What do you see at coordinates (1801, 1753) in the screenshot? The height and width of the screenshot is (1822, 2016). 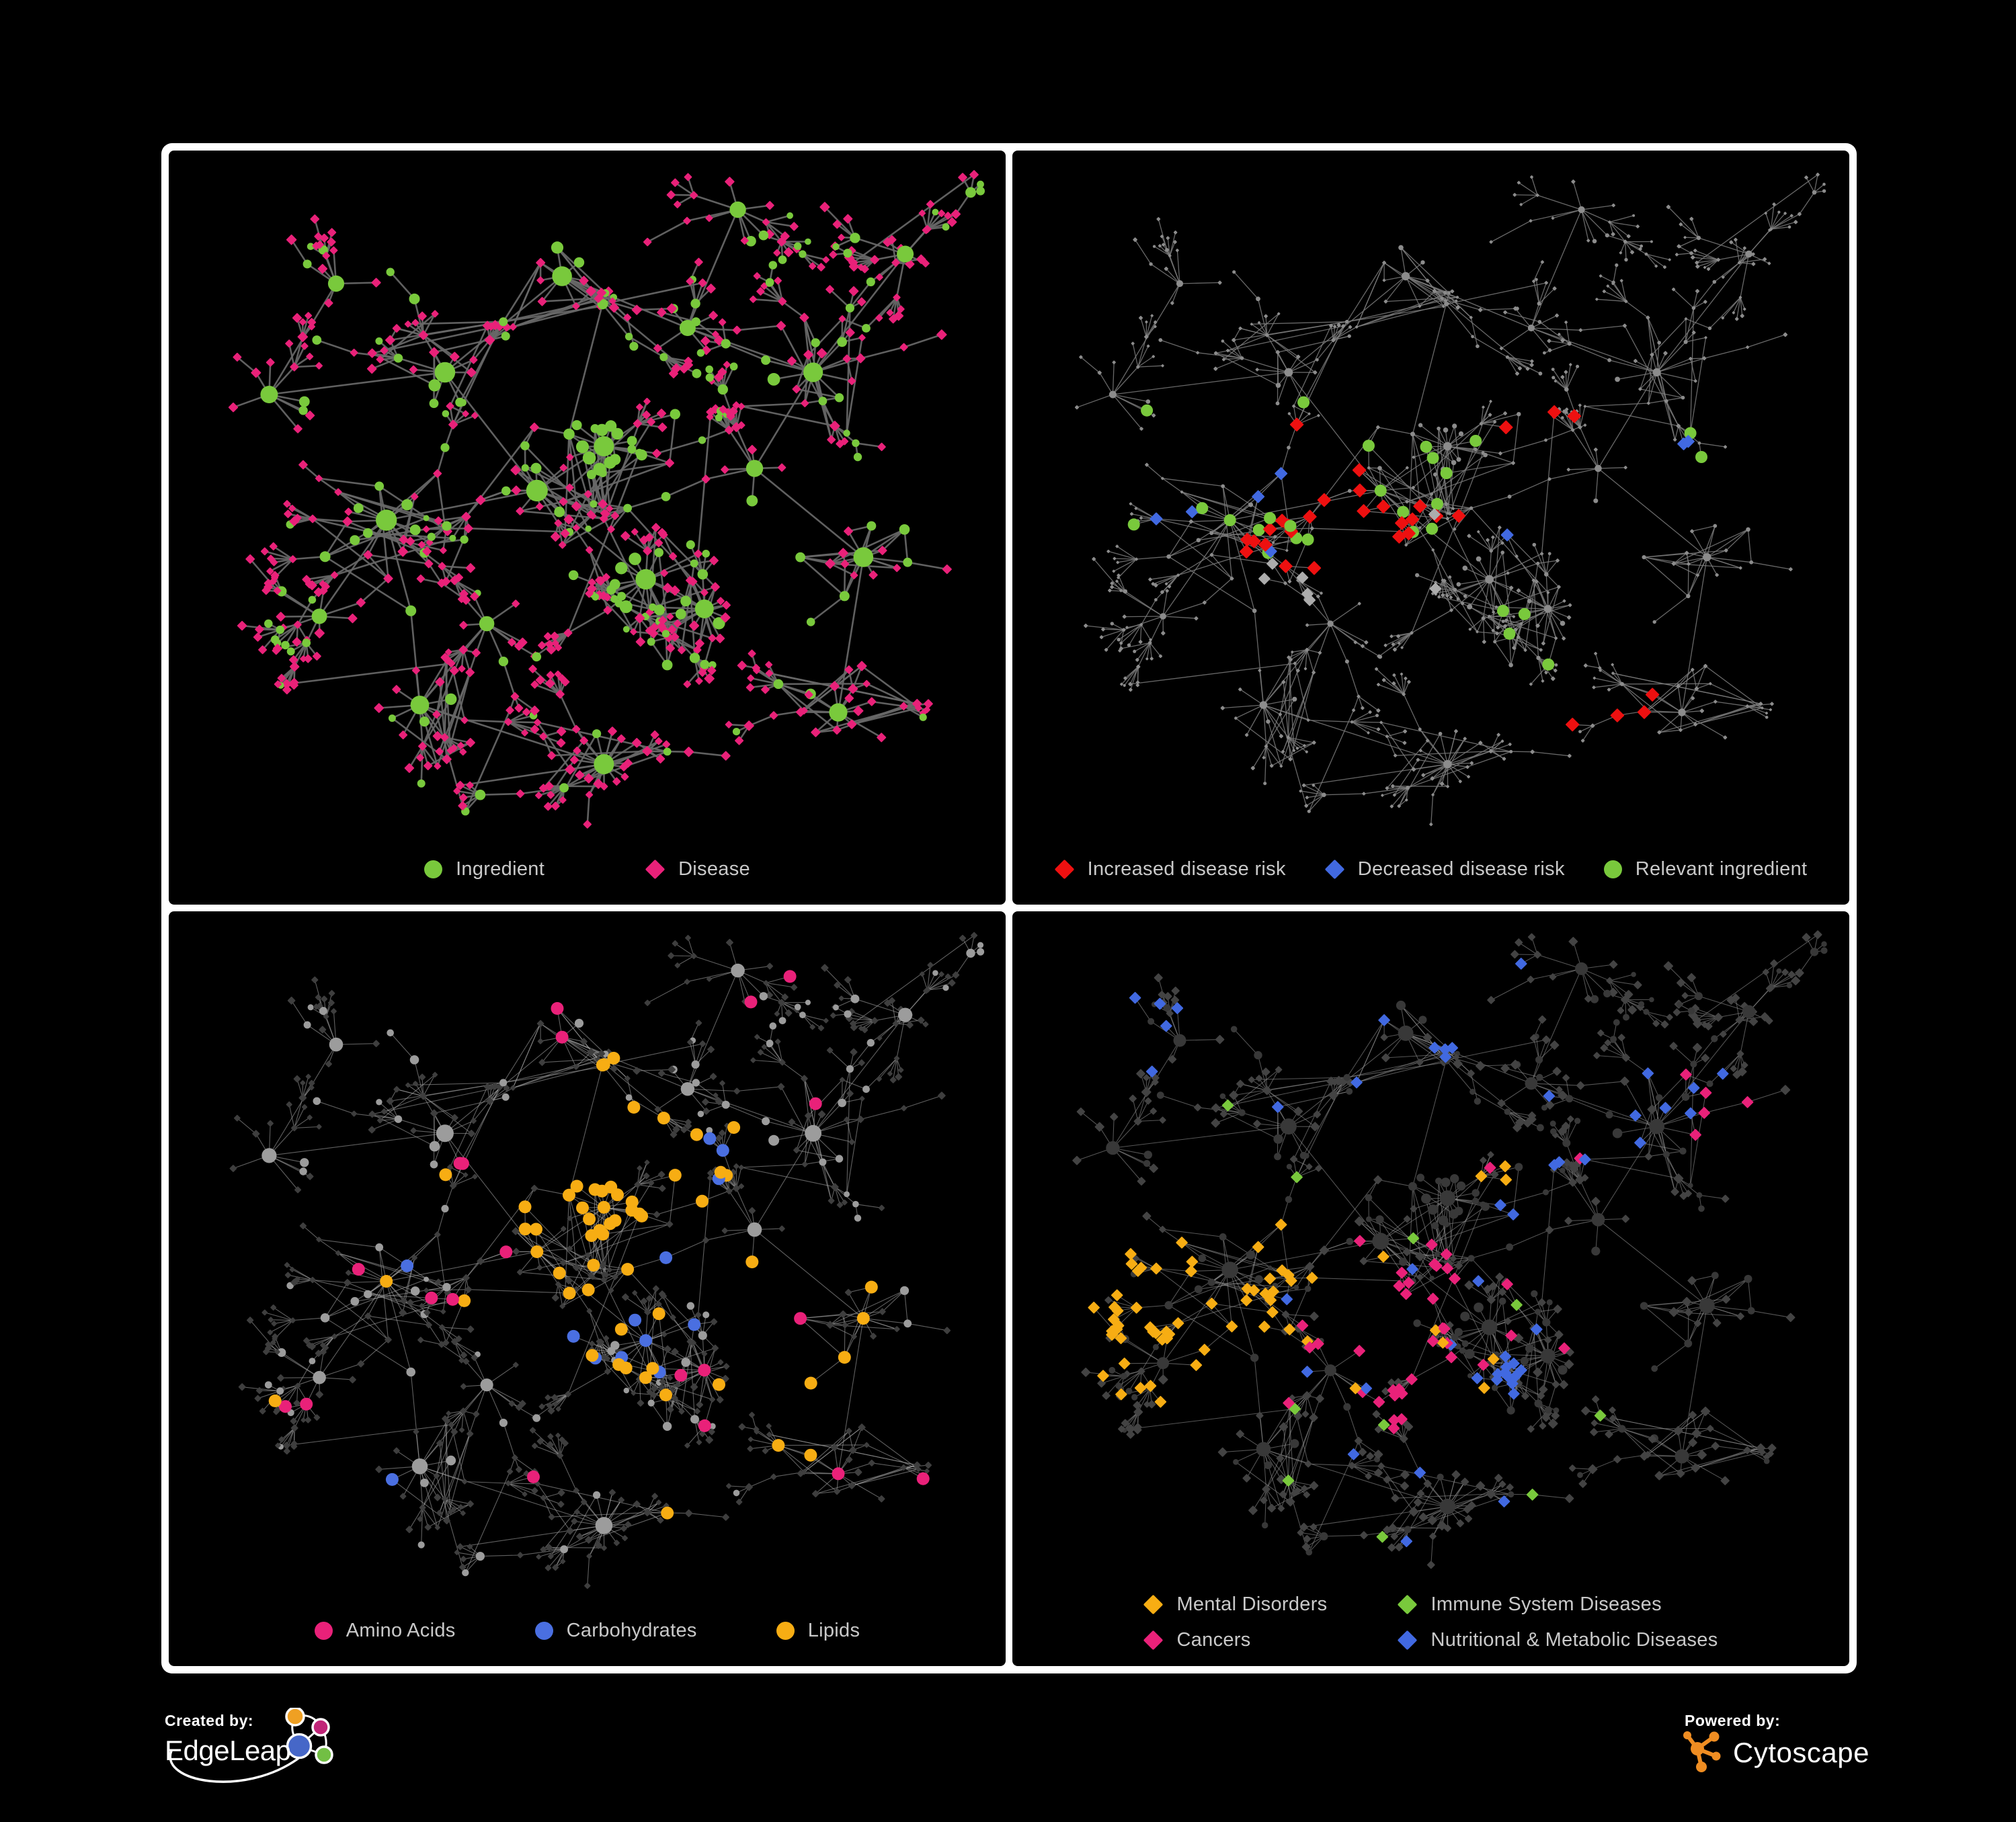 I see `cytoscape-logo-text: Cytoscape` at bounding box center [1801, 1753].